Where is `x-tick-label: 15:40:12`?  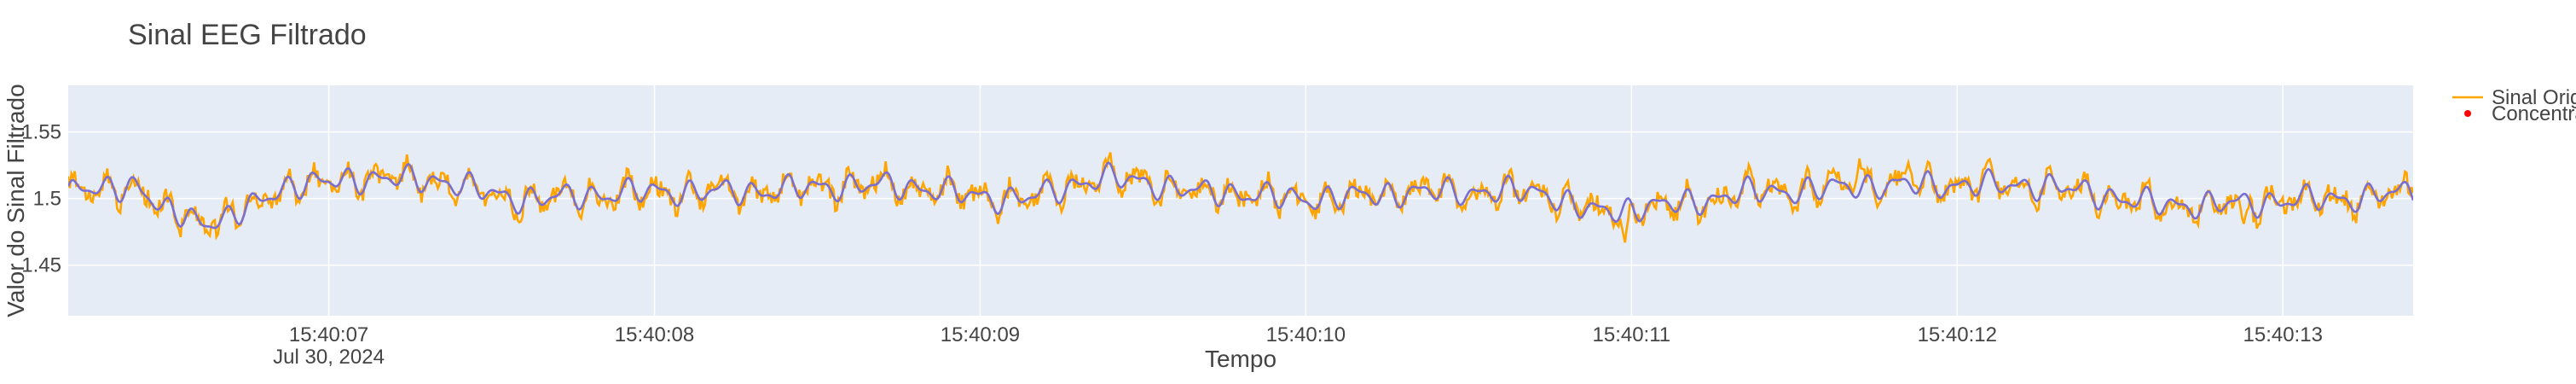 x-tick-label: 15:40:12 is located at coordinates (1958, 334).